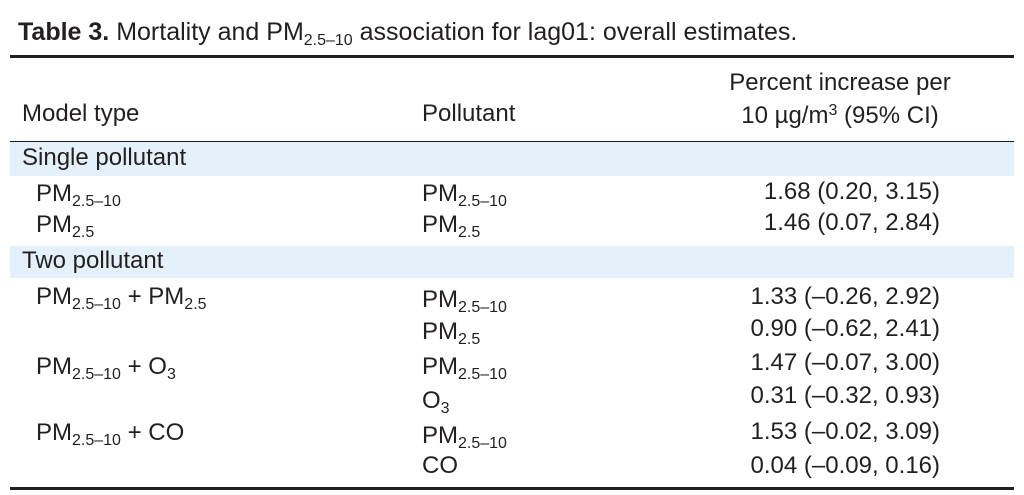  I want to click on value-cell: 0.04 (–0.09, 0.16), so click(845, 465).